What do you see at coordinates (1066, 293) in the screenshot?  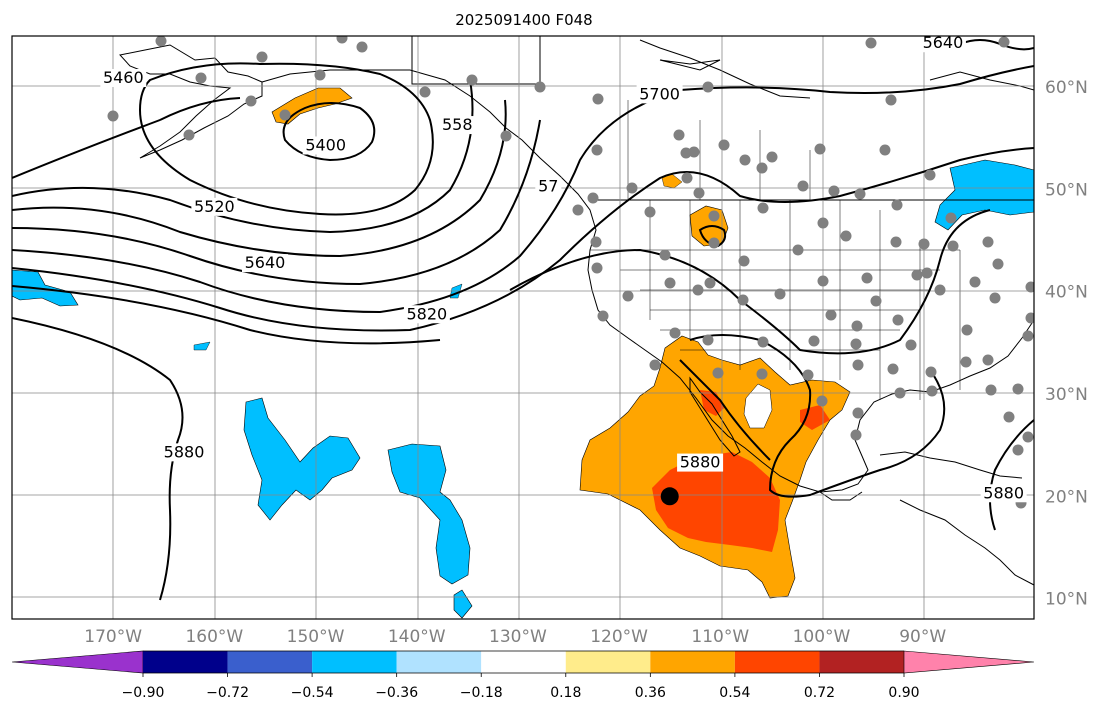 I see `latitude-label: 40°N` at bounding box center [1066, 293].